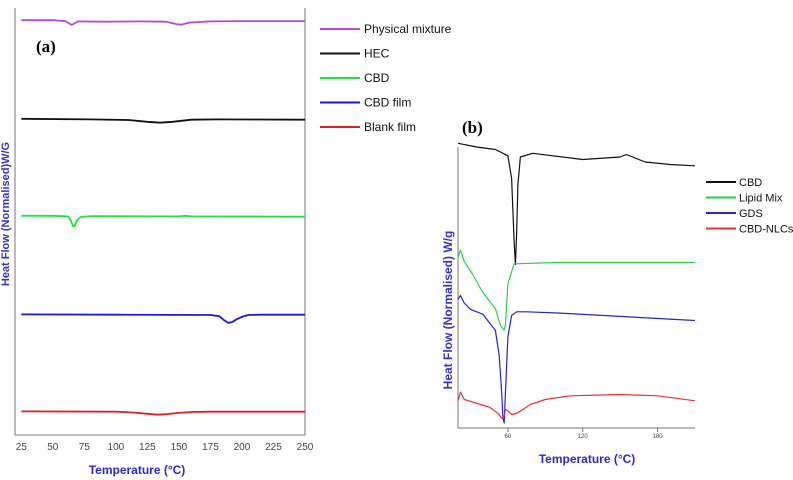 The image size is (793, 480). I want to click on x-tick-label: 100, so click(116, 447).